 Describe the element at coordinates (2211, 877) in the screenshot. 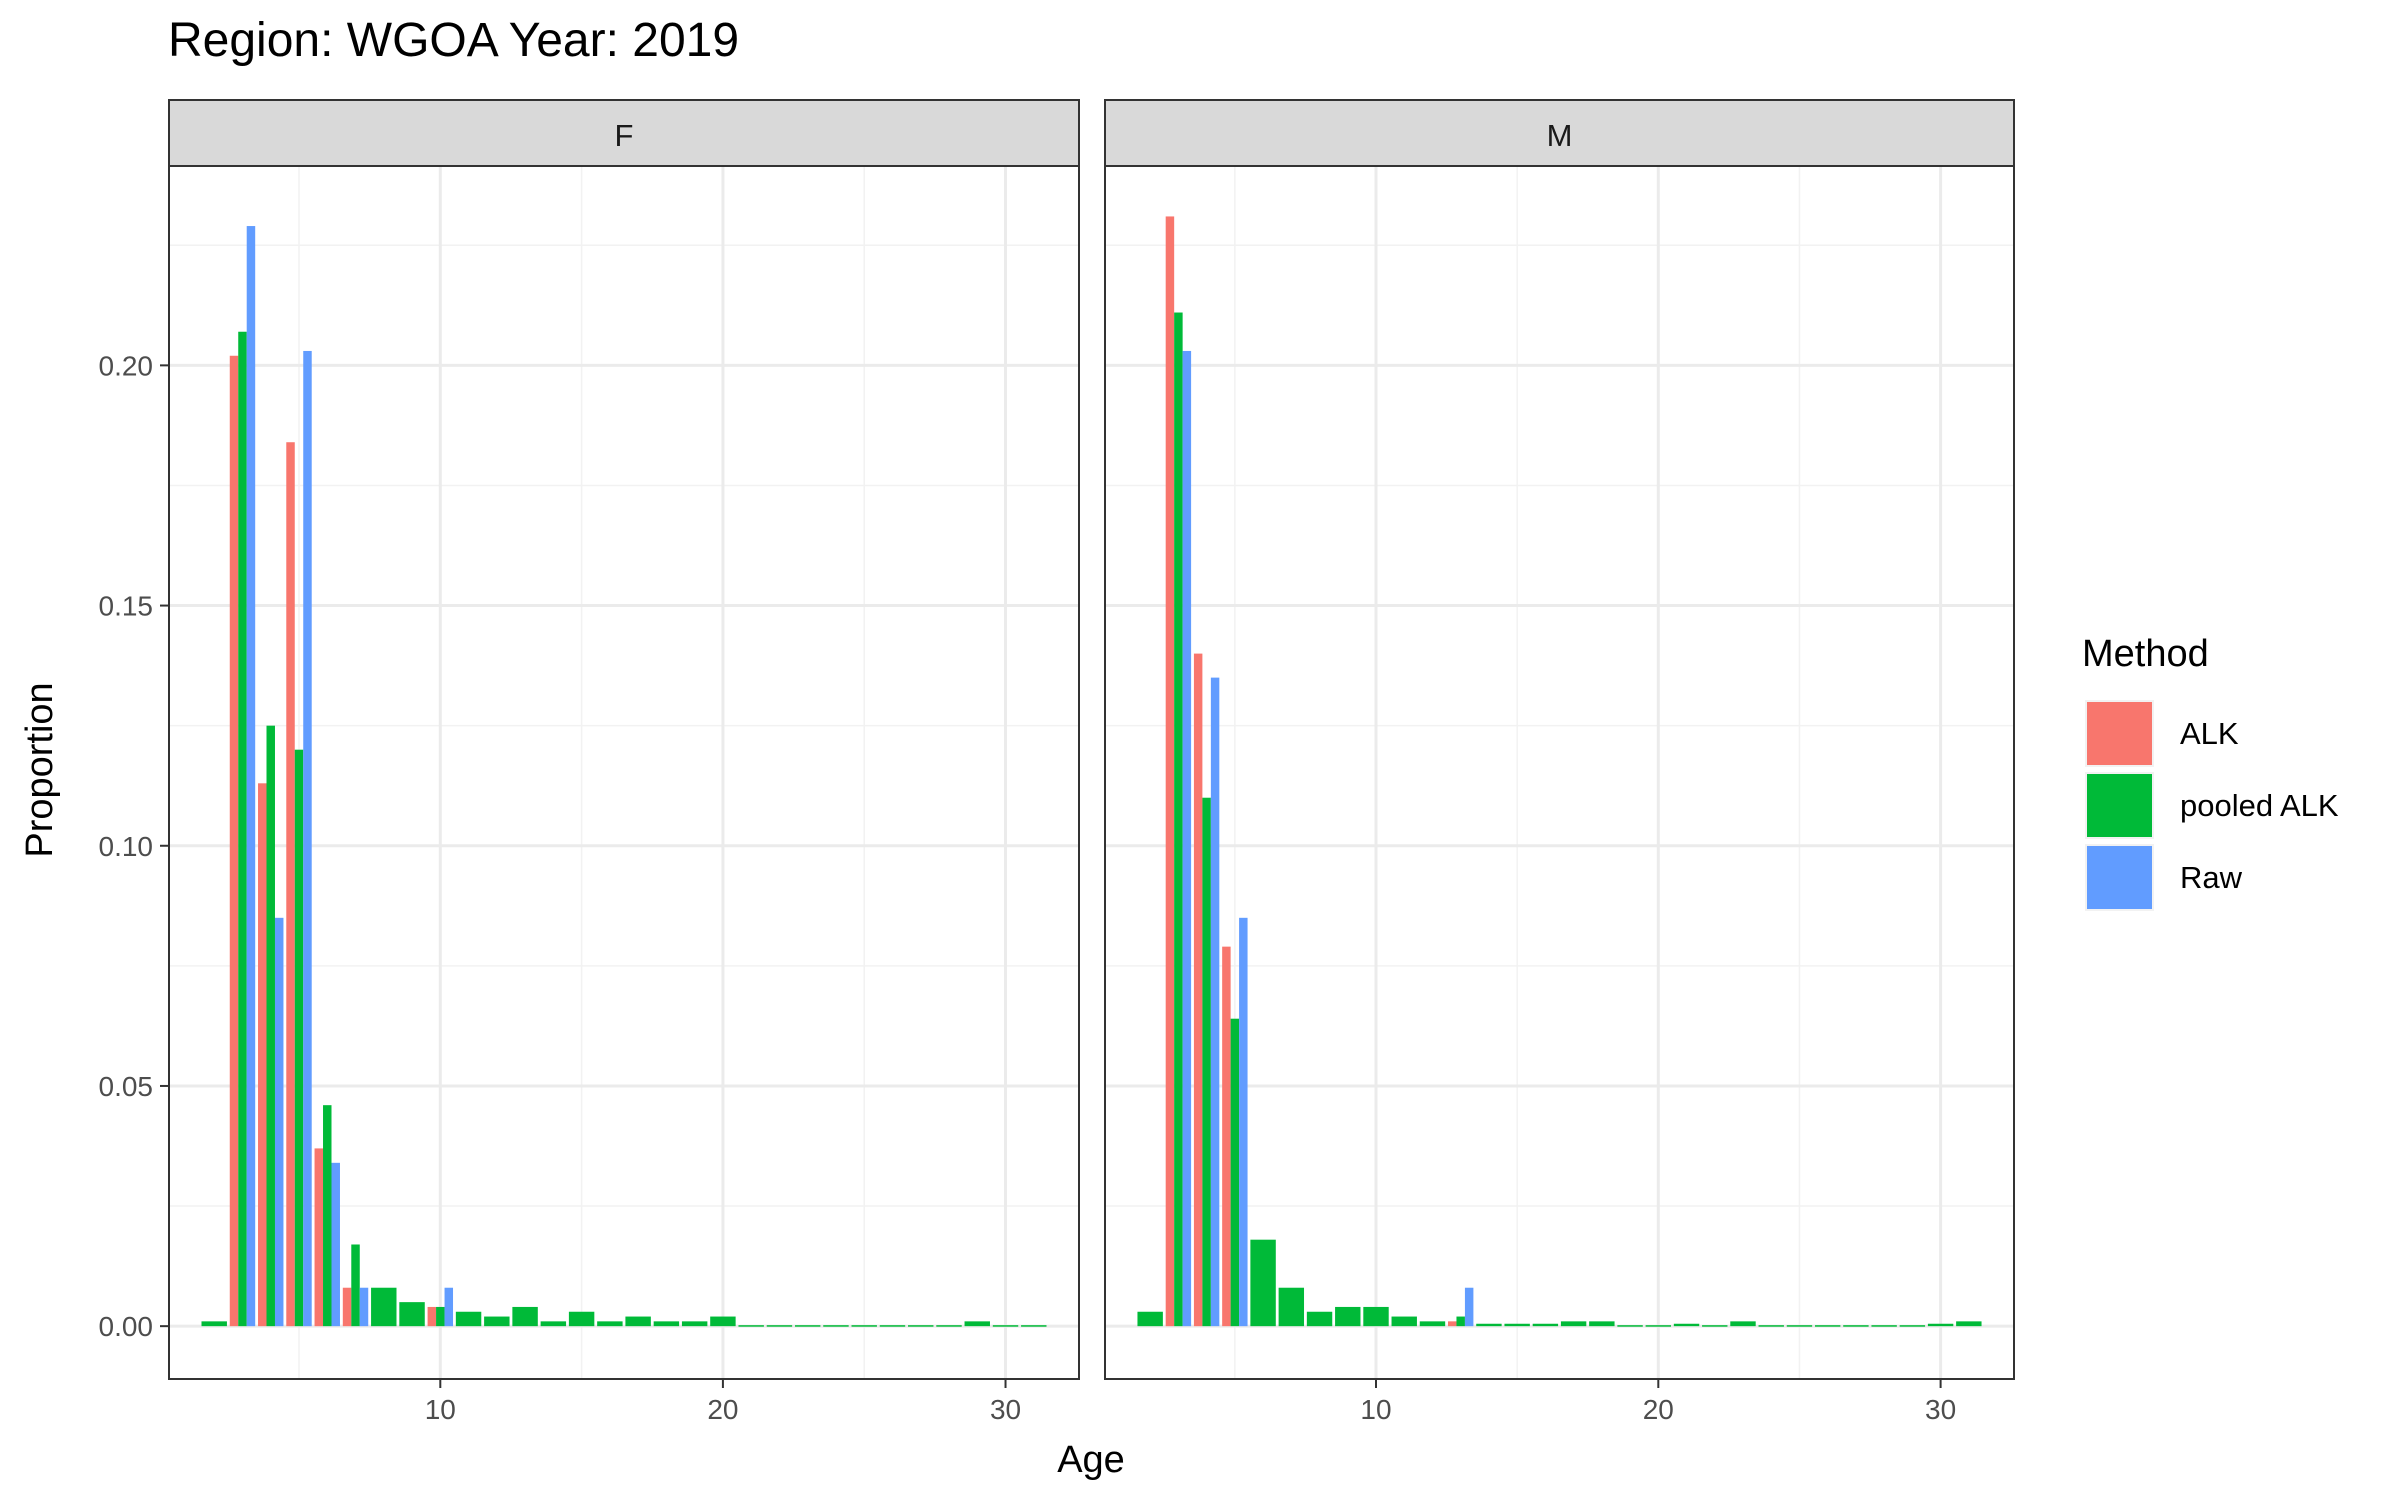

I see `legend-label: Raw` at that location.